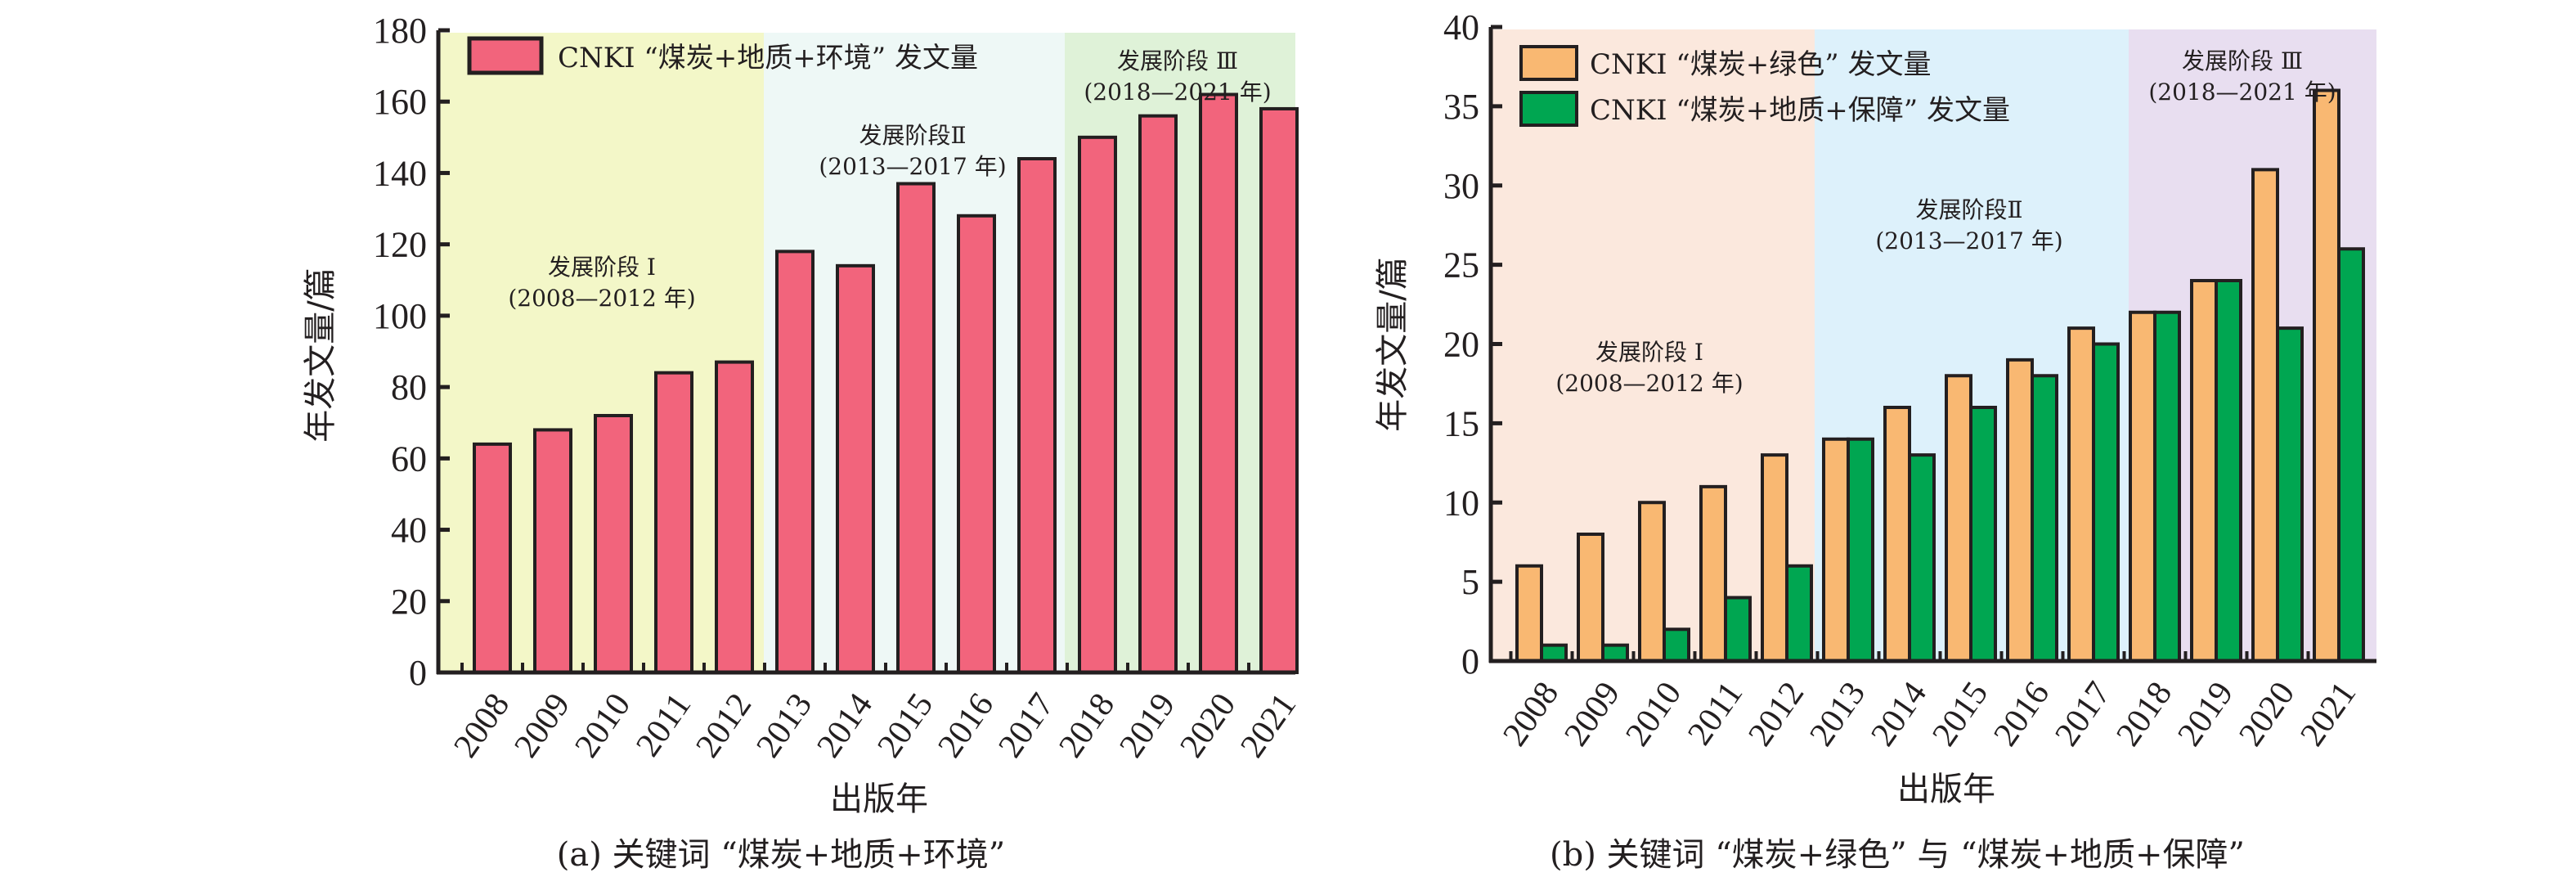 The height and width of the screenshot is (886, 2576). What do you see at coordinates (1760, 64) in the screenshot?
I see `legend-label: CNKI “煤炭+绿色” 发文量` at bounding box center [1760, 64].